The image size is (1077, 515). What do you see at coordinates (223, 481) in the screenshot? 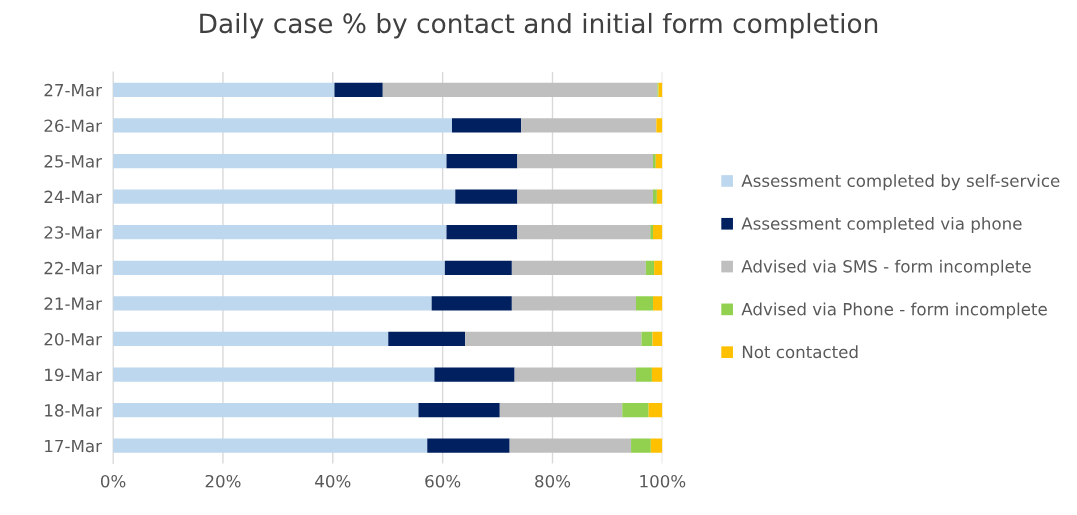
I see `x-tick-label: 20%` at bounding box center [223, 481].